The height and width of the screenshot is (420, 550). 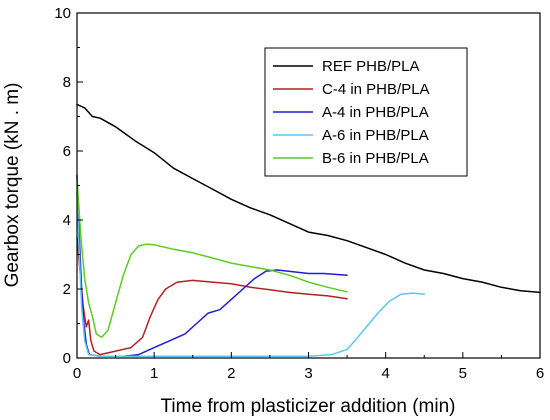 I want to click on y-tick-label: 8, so click(x=67, y=82).